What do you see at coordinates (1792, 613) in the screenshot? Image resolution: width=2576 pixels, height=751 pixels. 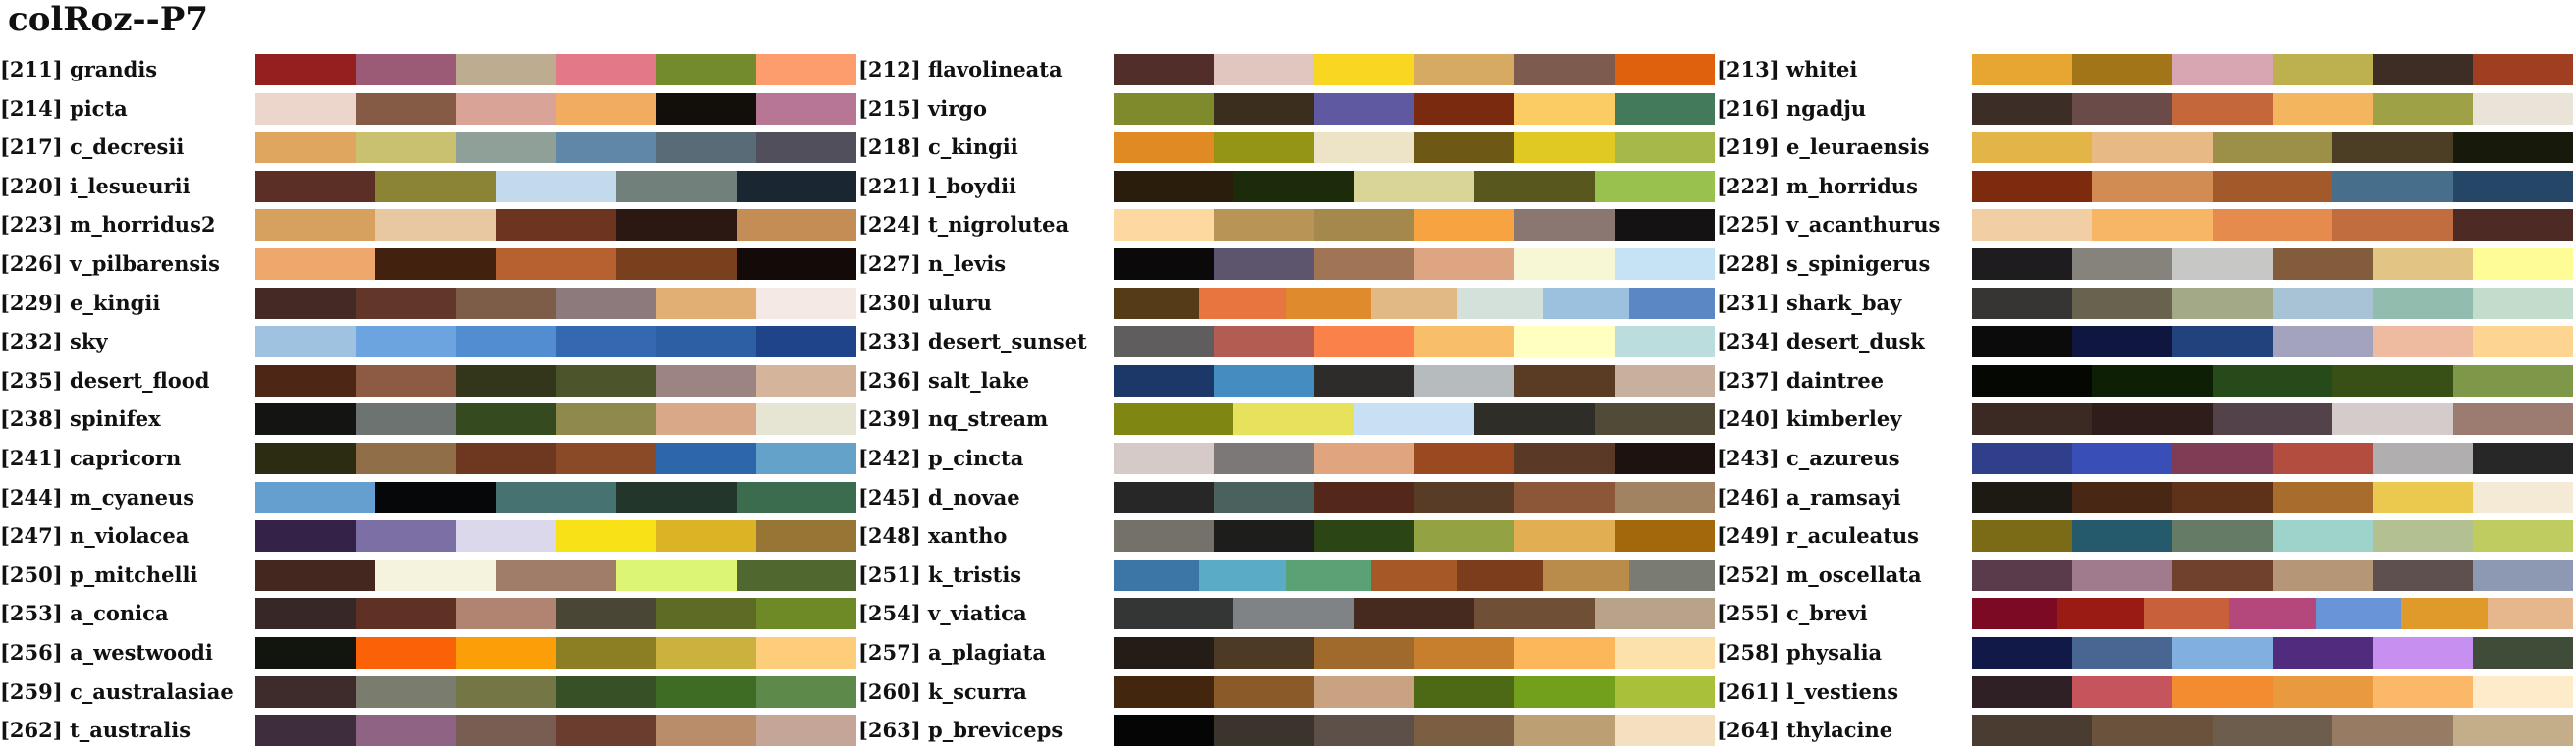 I see `palette-label: [255] c_brevi` at bounding box center [1792, 613].